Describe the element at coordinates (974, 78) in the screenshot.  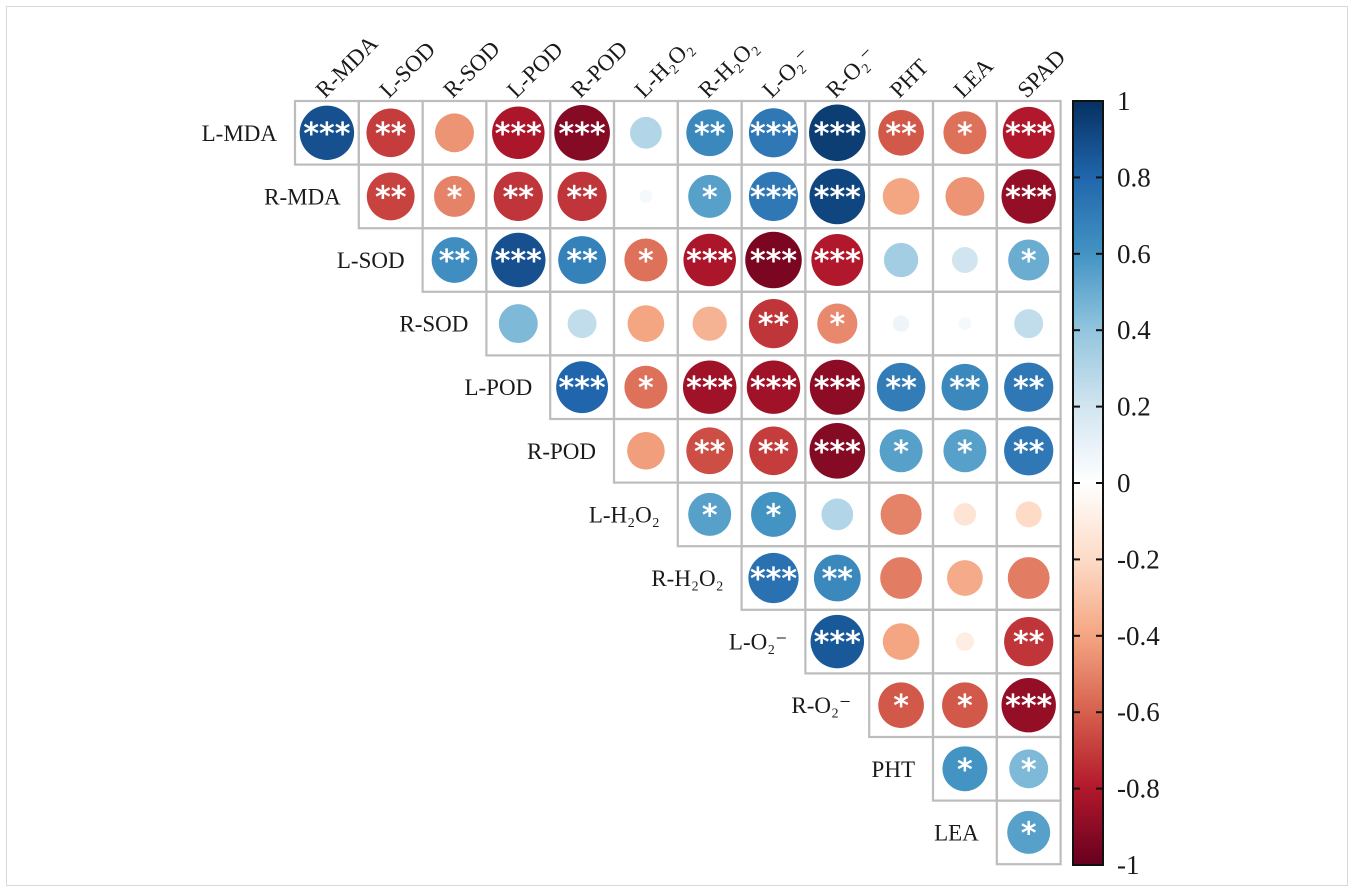
I see `column-label: LEA` at that location.